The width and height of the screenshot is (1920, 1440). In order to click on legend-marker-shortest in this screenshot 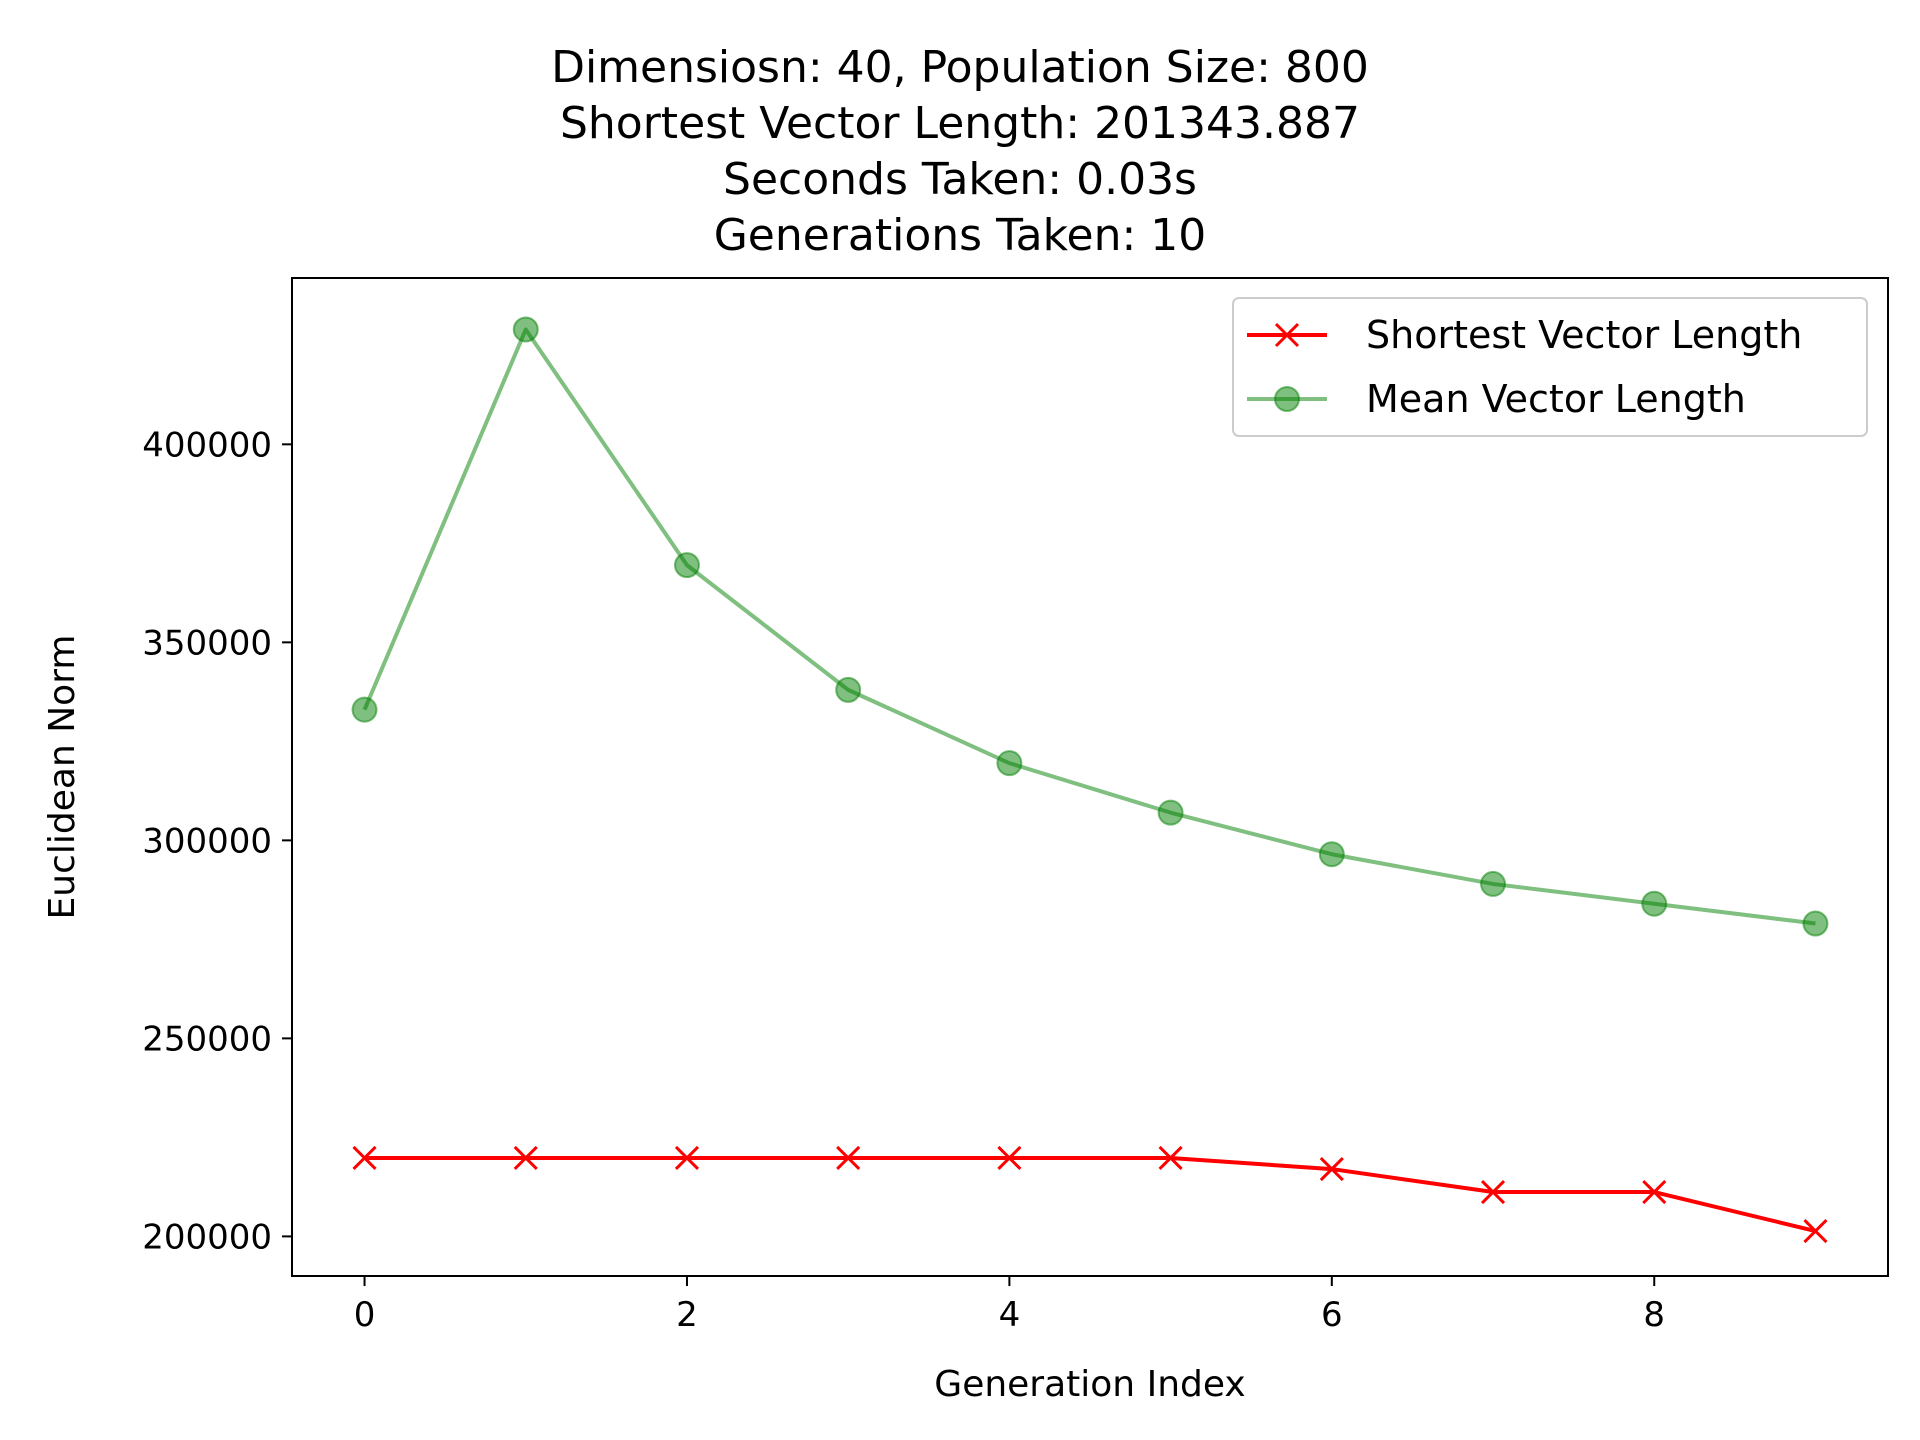, I will do `click(1287, 335)`.